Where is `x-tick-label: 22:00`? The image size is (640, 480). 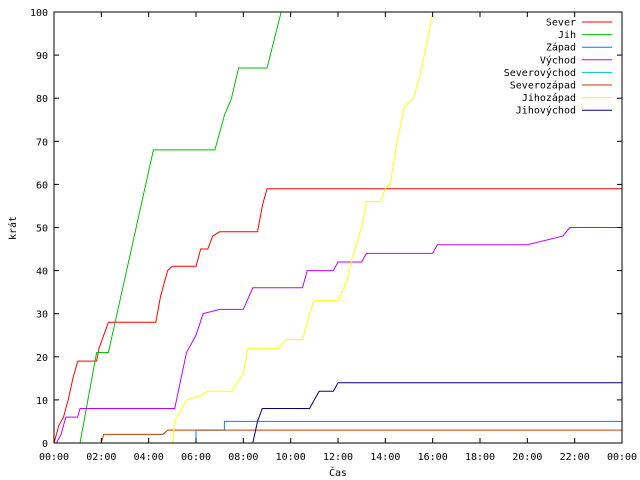
x-tick-label: 22:00 is located at coordinates (575, 457).